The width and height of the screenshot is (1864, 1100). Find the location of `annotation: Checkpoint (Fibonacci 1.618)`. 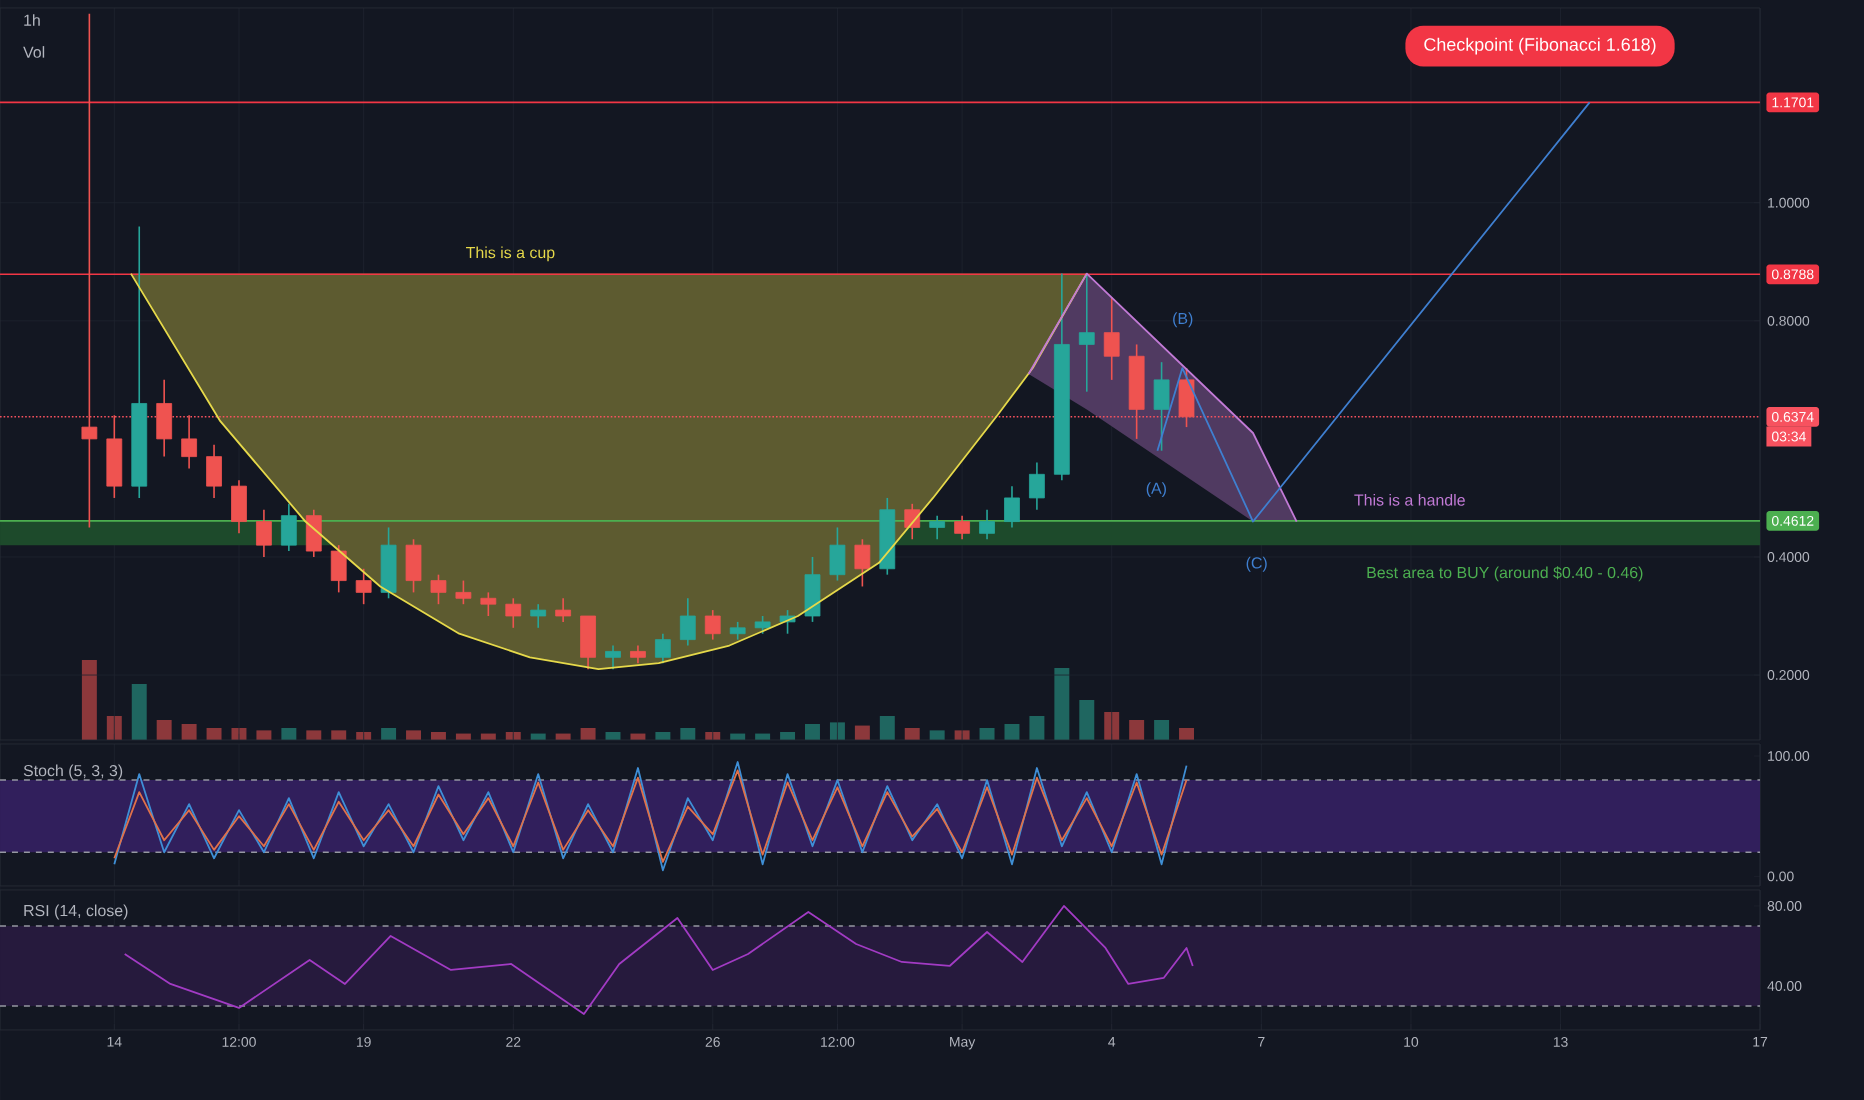

annotation: Checkpoint (Fibonacci 1.618) is located at coordinates (1540, 46).